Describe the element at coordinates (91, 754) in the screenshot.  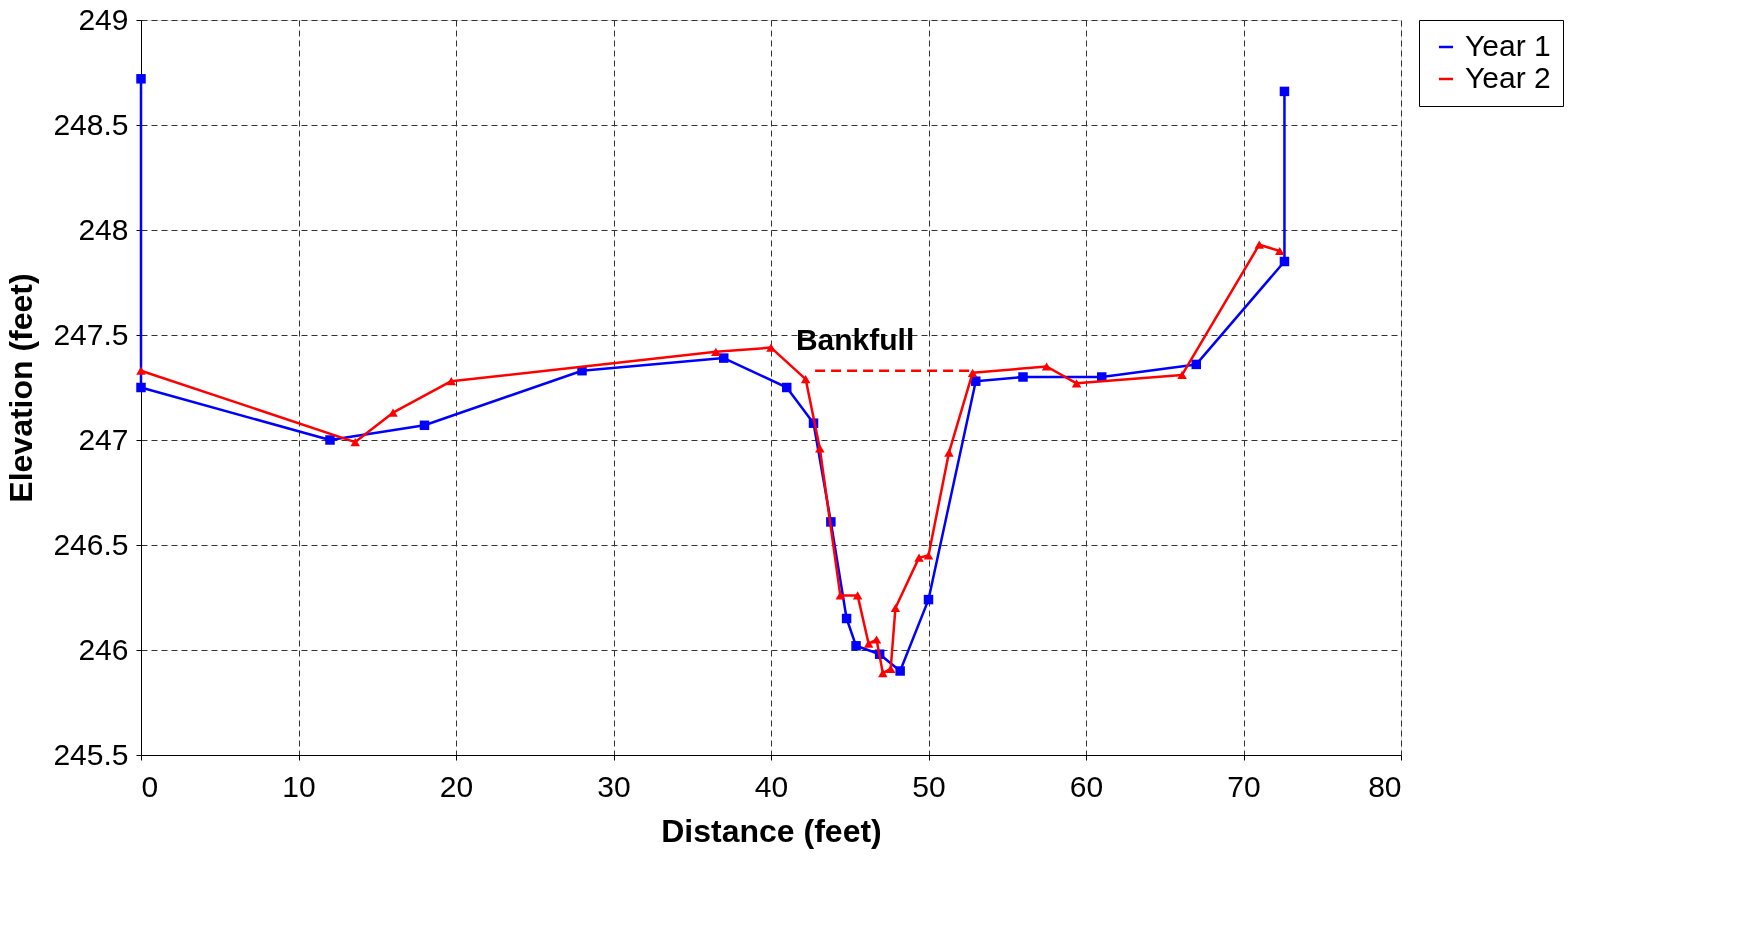
I see `y-tick-label: 245.5` at that location.